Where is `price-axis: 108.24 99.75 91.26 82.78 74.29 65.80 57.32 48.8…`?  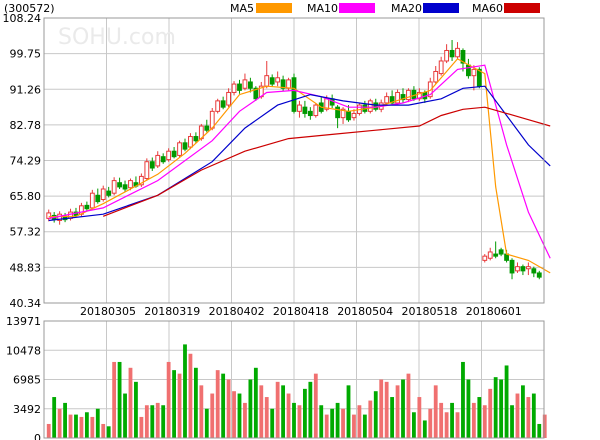 price-axis: 108.24 99.75 91.26 82.78 74.29 65.80 57.32 48.8… is located at coordinates (22, 161).